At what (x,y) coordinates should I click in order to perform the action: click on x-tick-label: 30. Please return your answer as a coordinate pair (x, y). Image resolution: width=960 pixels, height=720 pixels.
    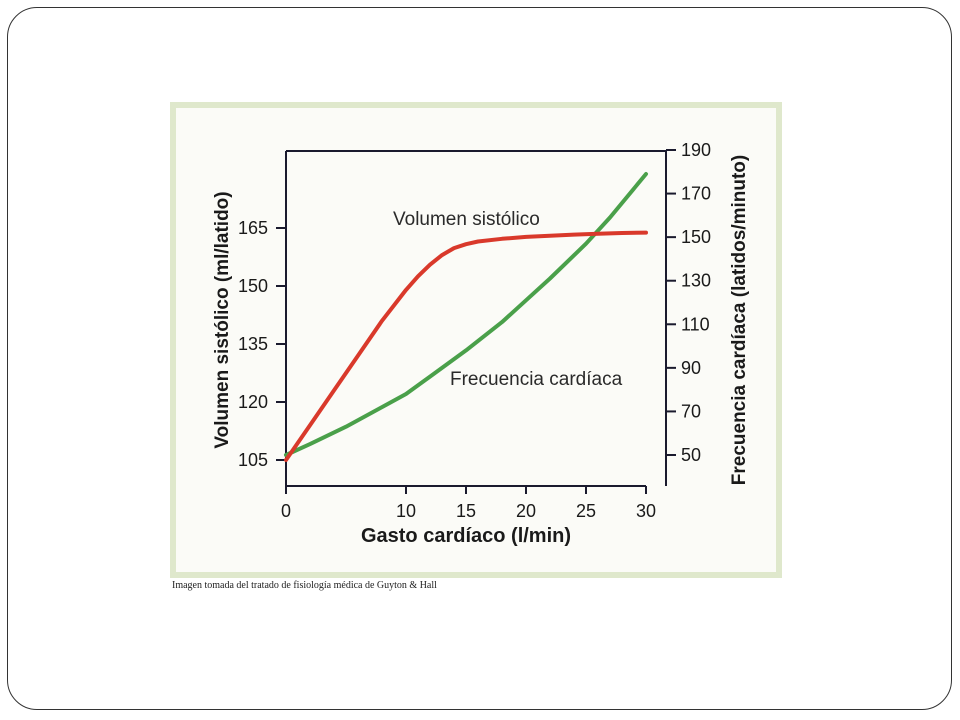
    Looking at the image, I should click on (646, 511).